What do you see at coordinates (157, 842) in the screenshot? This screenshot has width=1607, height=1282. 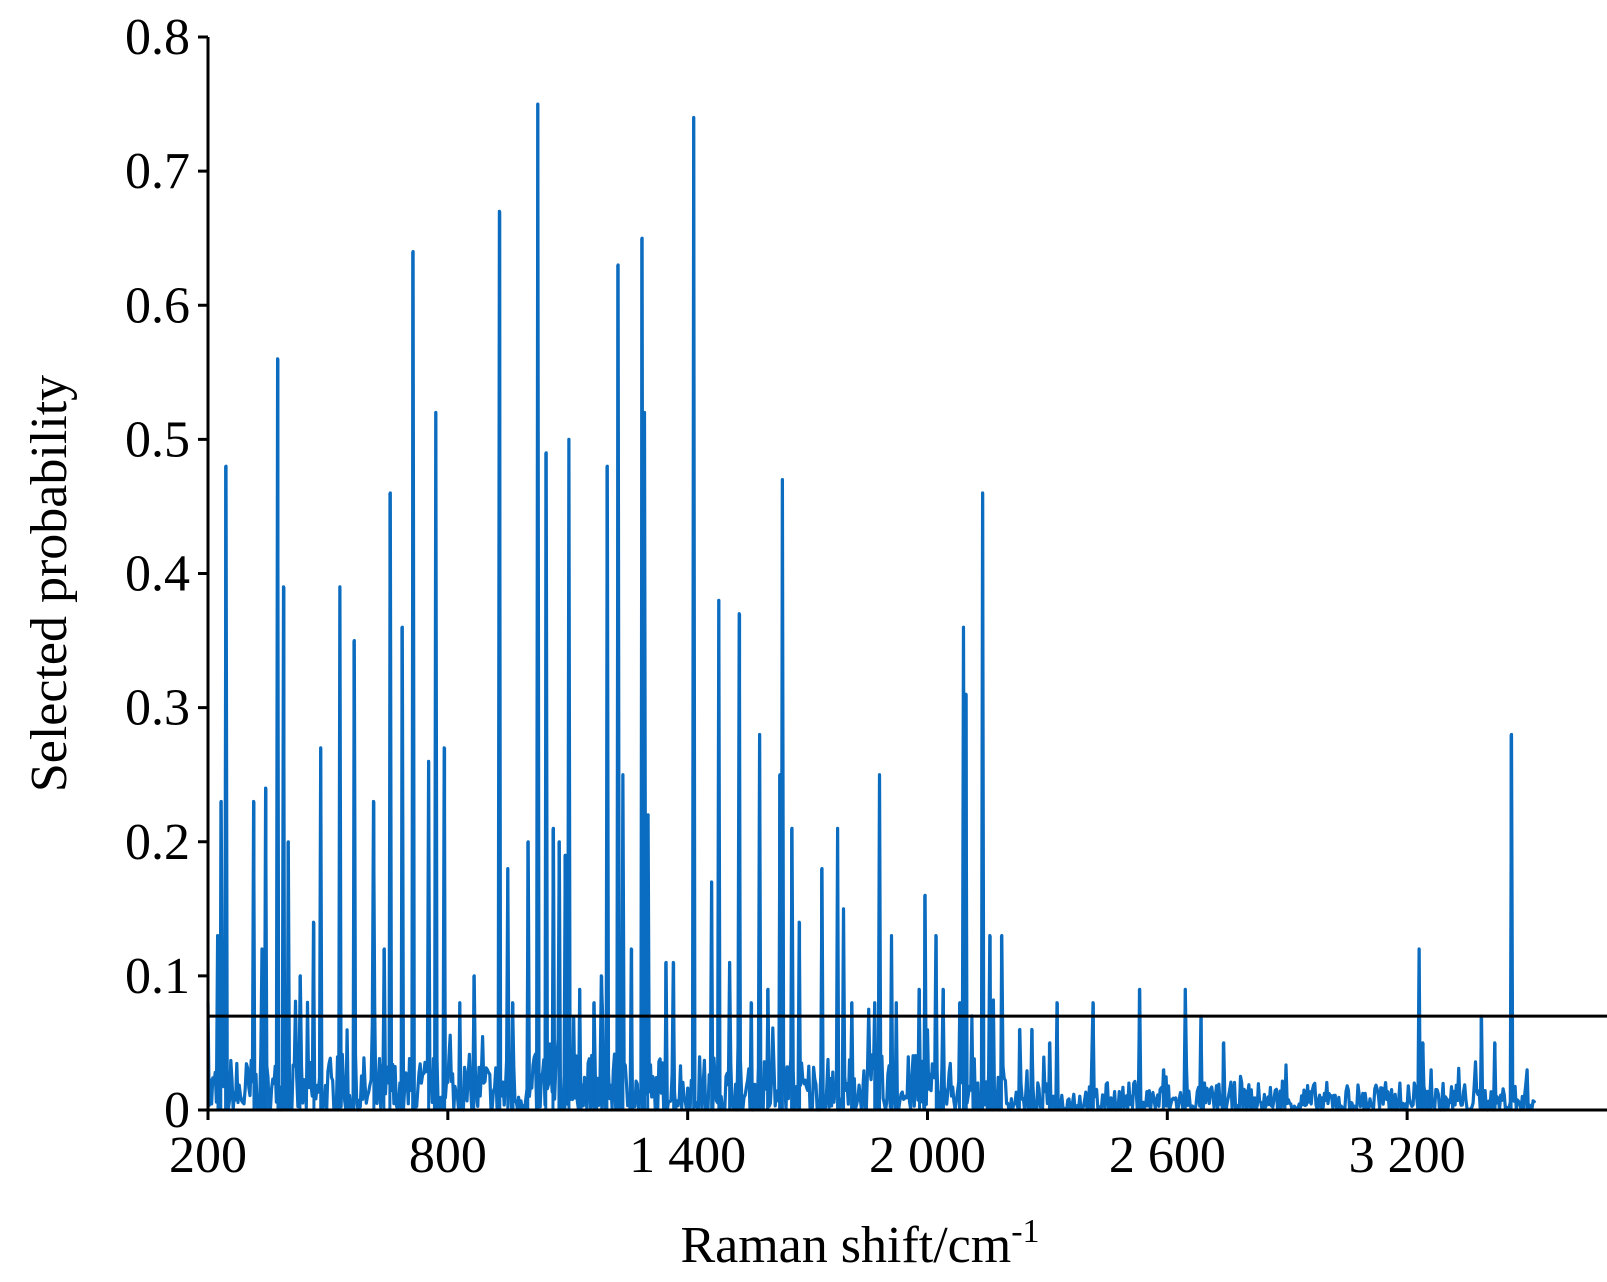 I see `y-tick-label: 0.2` at bounding box center [157, 842].